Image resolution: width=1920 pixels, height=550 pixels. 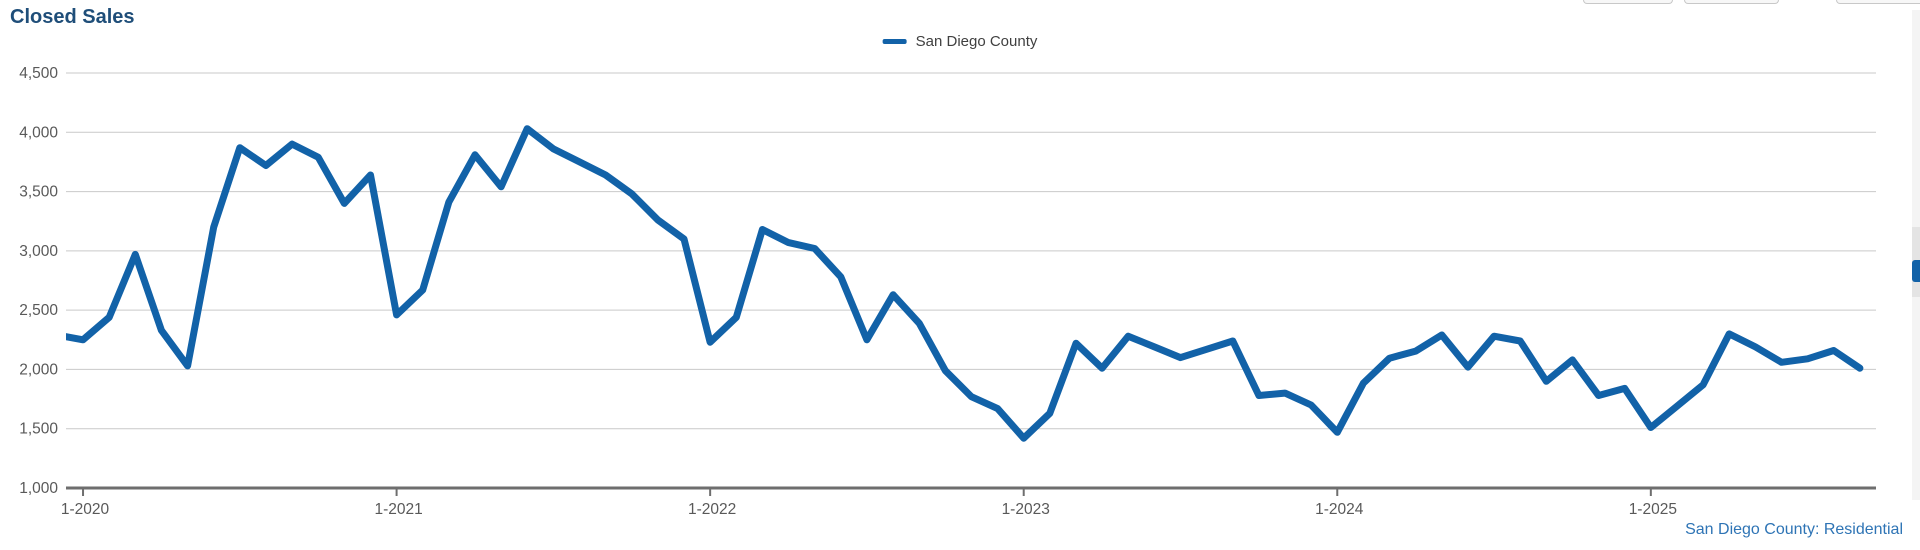 I want to click on y-axis-labels: 1,000 1,500 2,000 2,500 3,000 3,500 4,000 4,500, so click(x=38, y=281).